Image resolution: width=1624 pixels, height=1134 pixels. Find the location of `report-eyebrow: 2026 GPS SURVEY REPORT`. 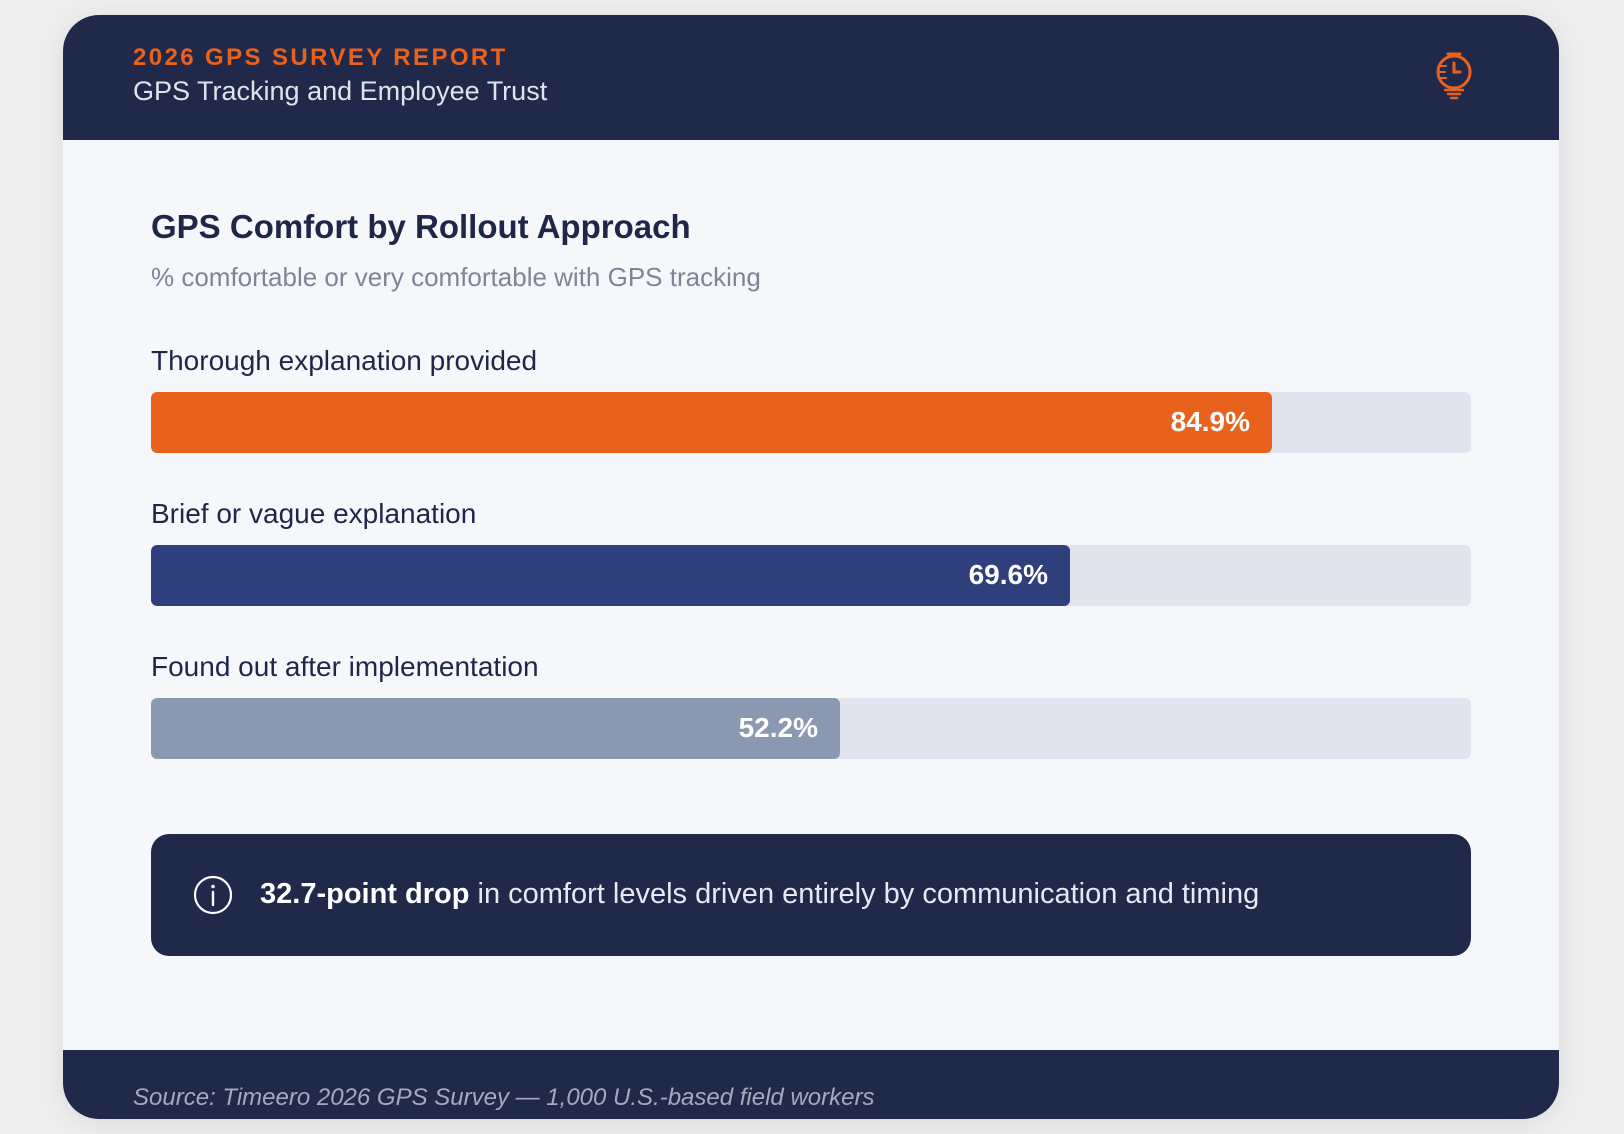

report-eyebrow: 2026 GPS SURVEY REPORT is located at coordinates (320, 57).